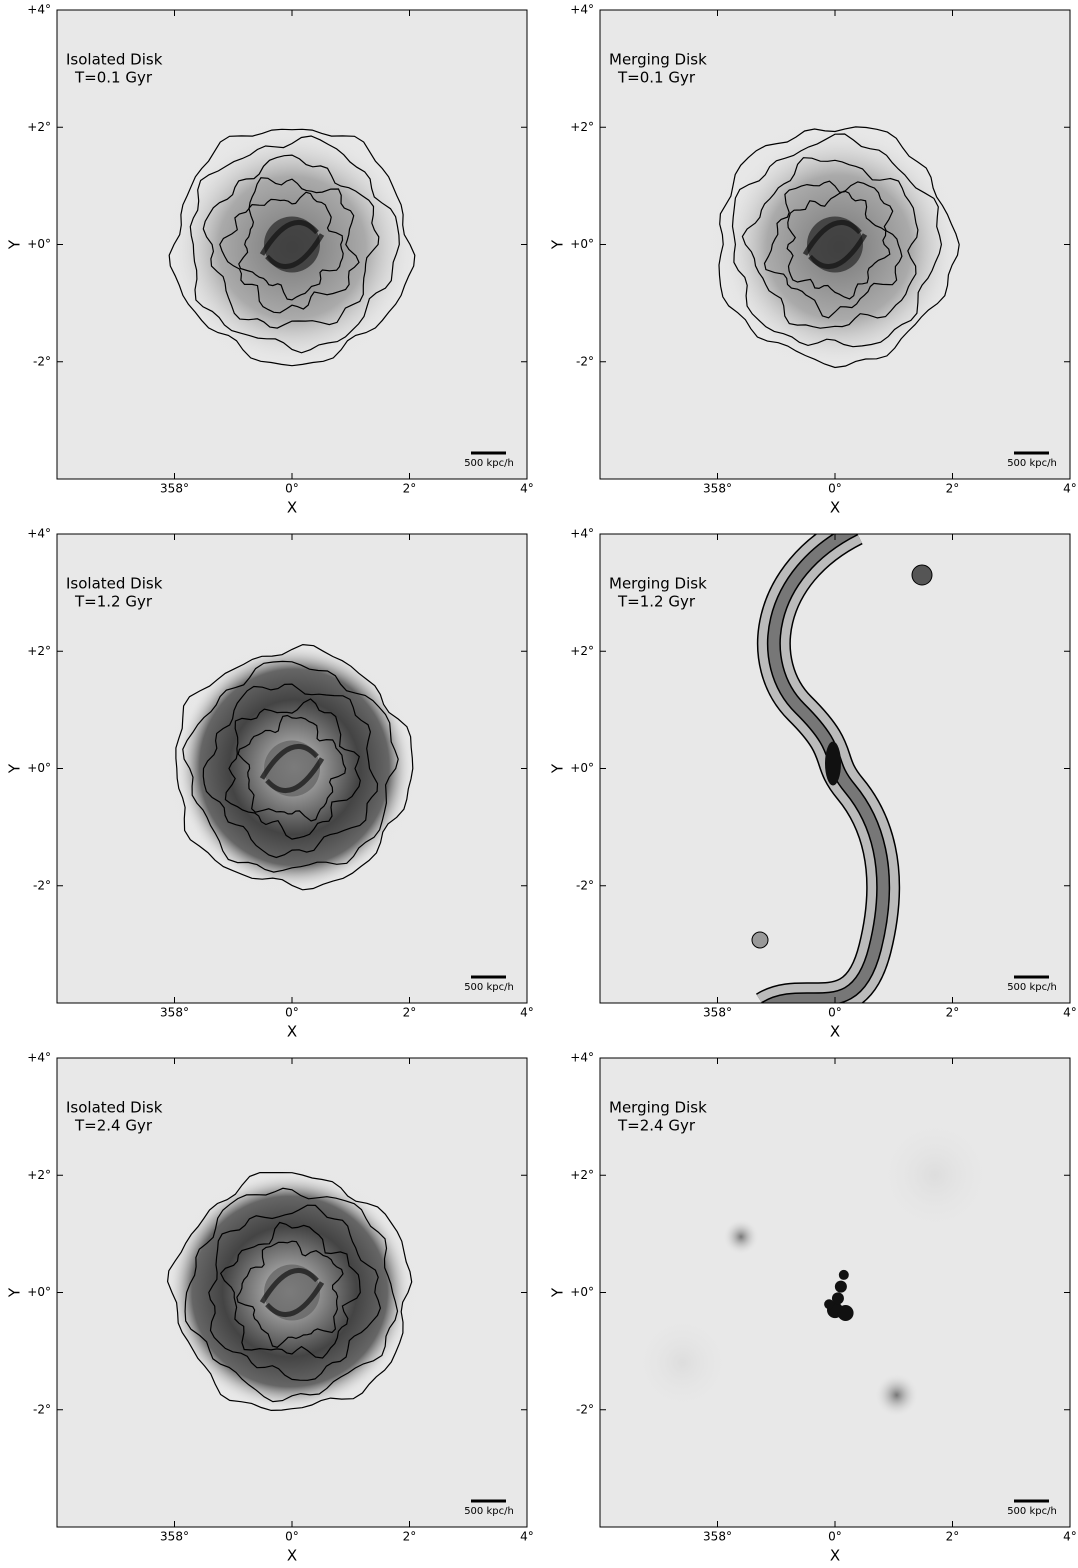 The width and height of the screenshot is (1078, 1568). What do you see at coordinates (760, 940) in the screenshot?
I see `satellite` at bounding box center [760, 940].